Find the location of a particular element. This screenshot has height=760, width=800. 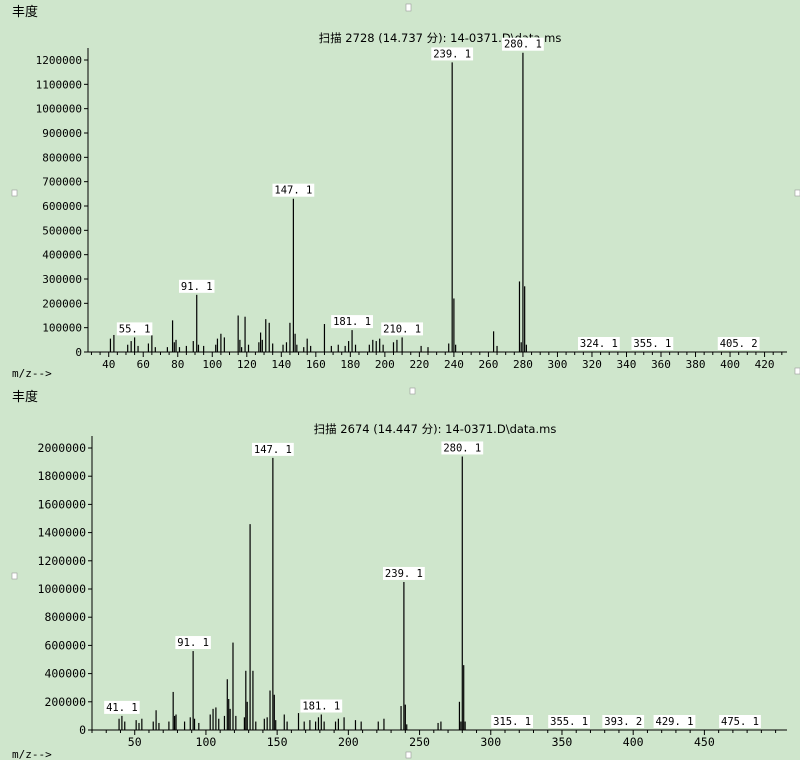

x-tick-label: 260 is located at coordinates (488, 364).